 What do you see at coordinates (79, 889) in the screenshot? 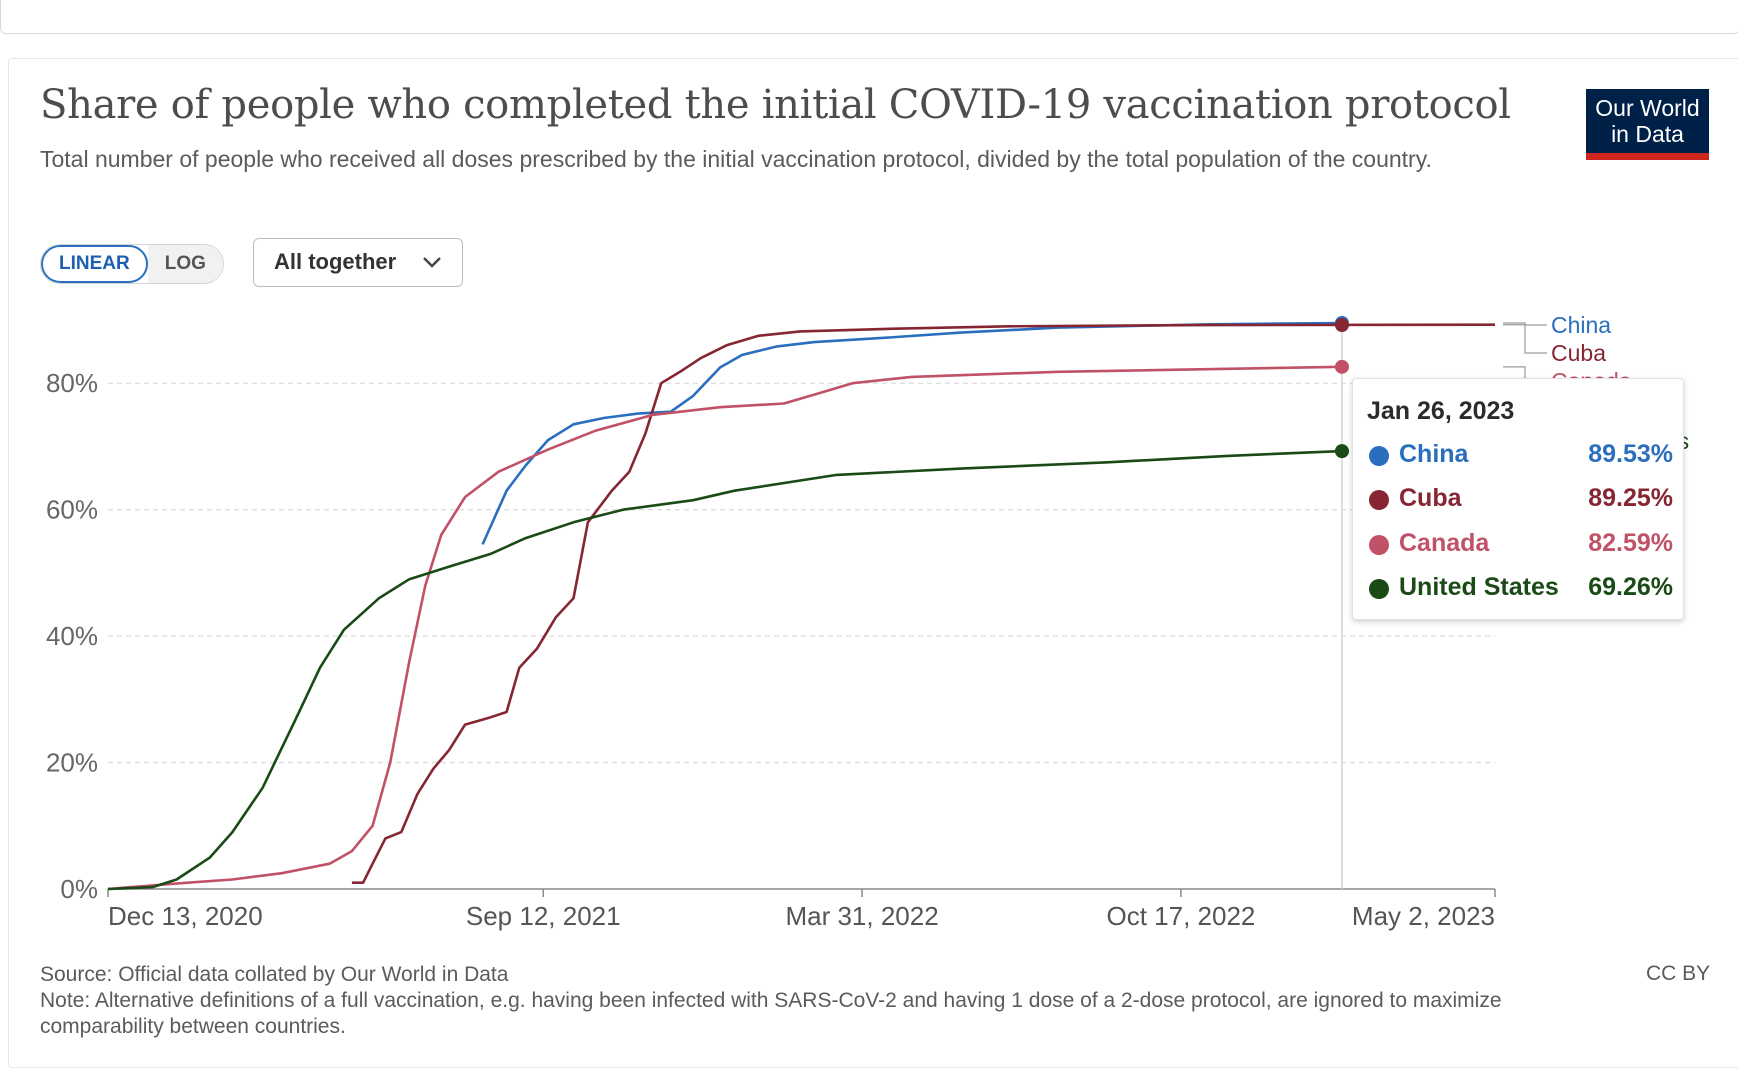
I see `y-tick-label: 0%` at bounding box center [79, 889].